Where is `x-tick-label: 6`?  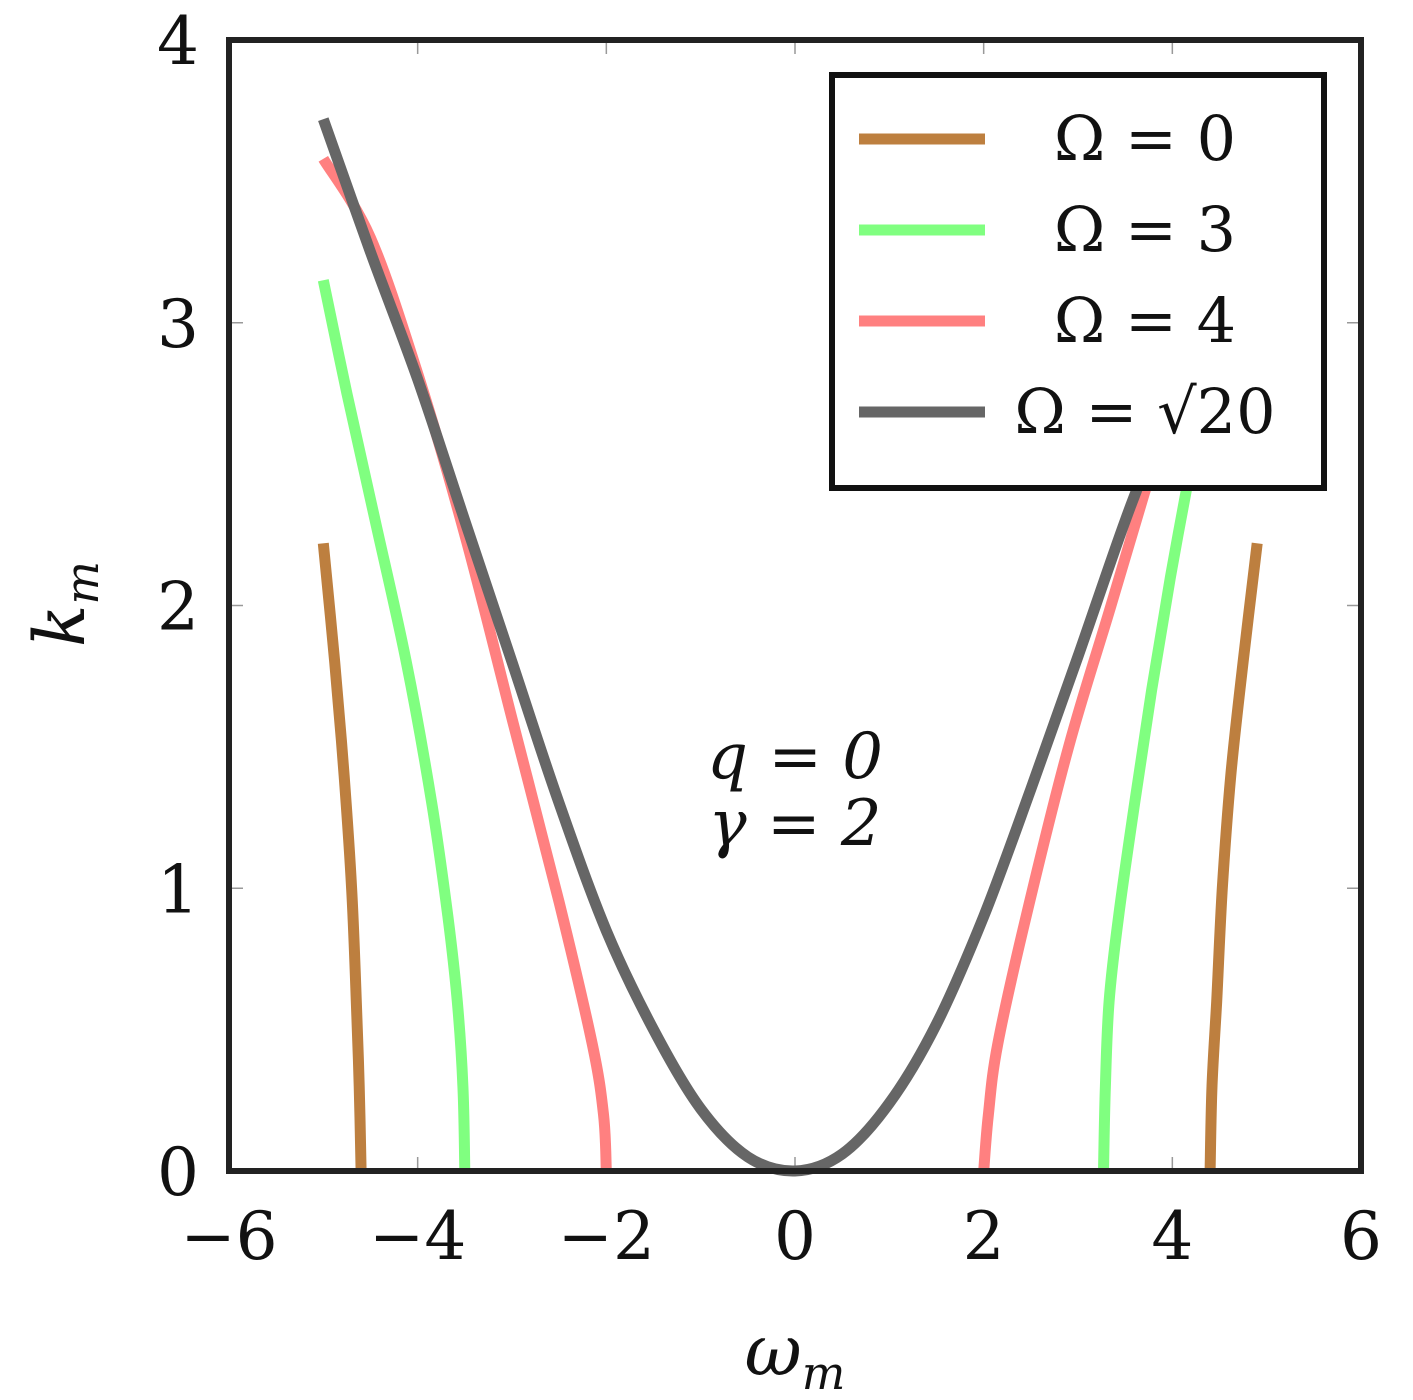
x-tick-label: 6 is located at coordinates (1361, 1236).